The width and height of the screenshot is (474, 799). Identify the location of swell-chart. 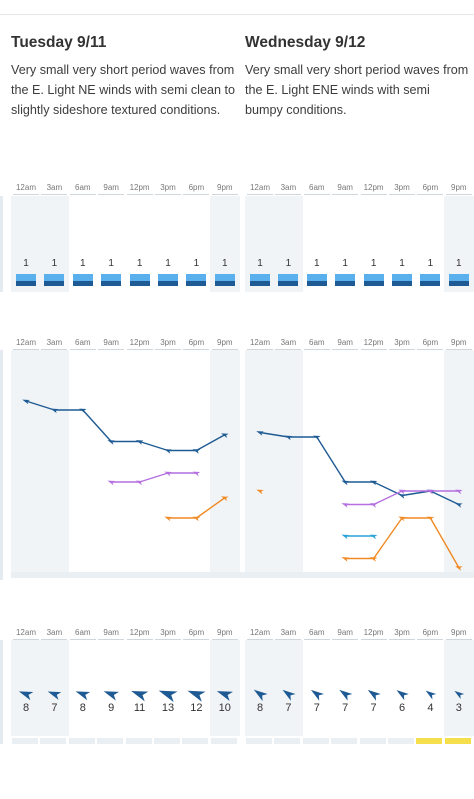
(359, 501).